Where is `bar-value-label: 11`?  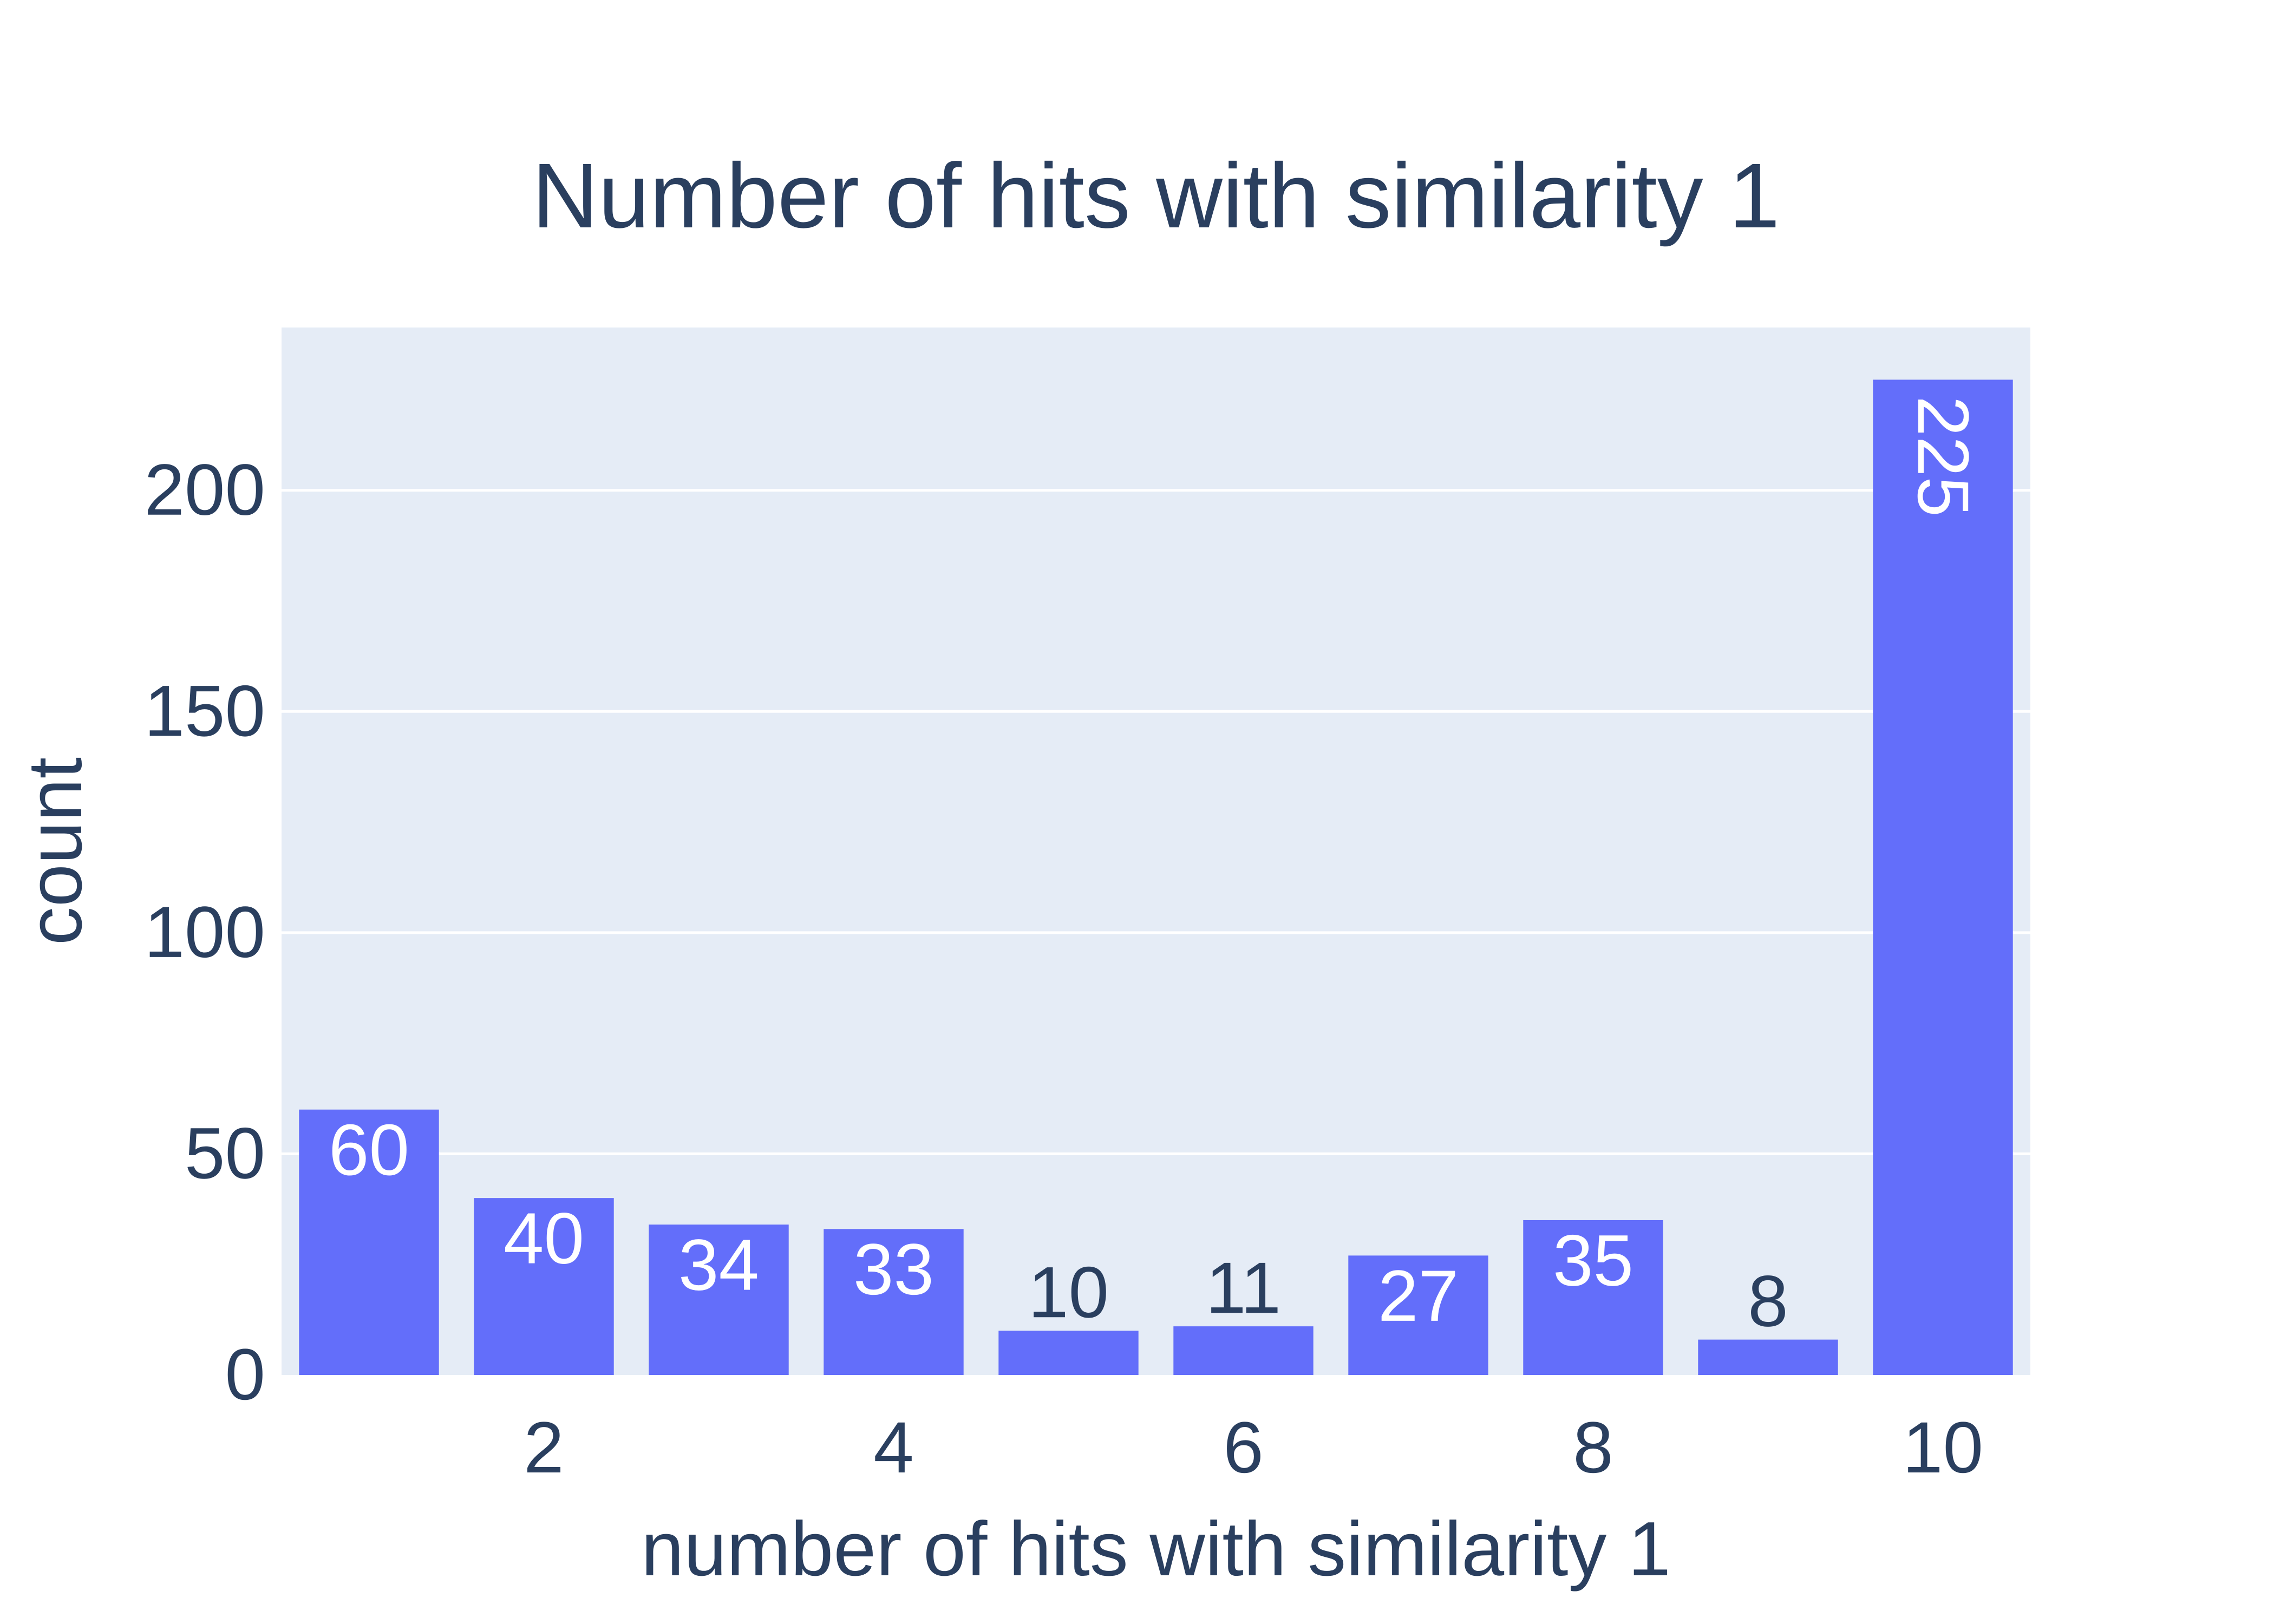 bar-value-label: 11 is located at coordinates (1243, 1288).